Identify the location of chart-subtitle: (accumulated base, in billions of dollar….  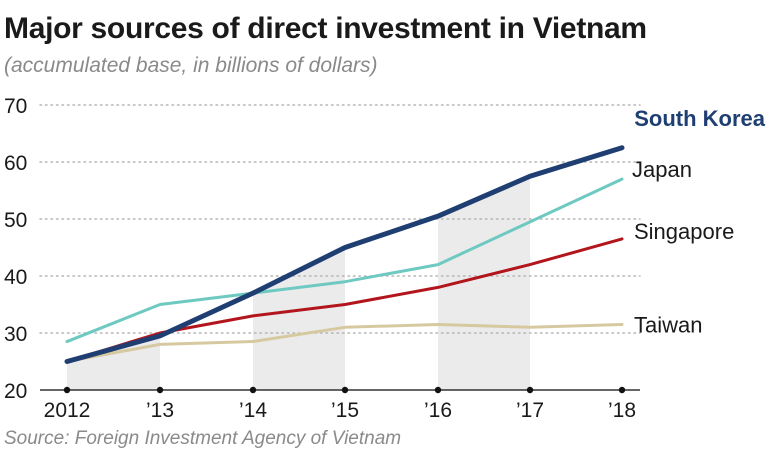
(191, 65).